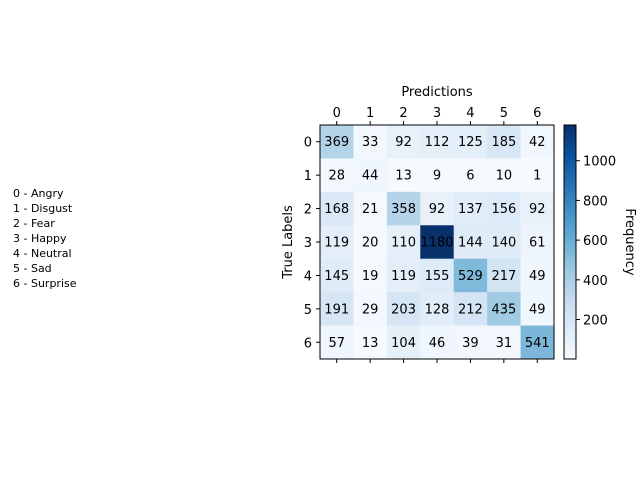  What do you see at coordinates (308, 143) in the screenshot?
I see `y-tick-label: 0` at bounding box center [308, 143].